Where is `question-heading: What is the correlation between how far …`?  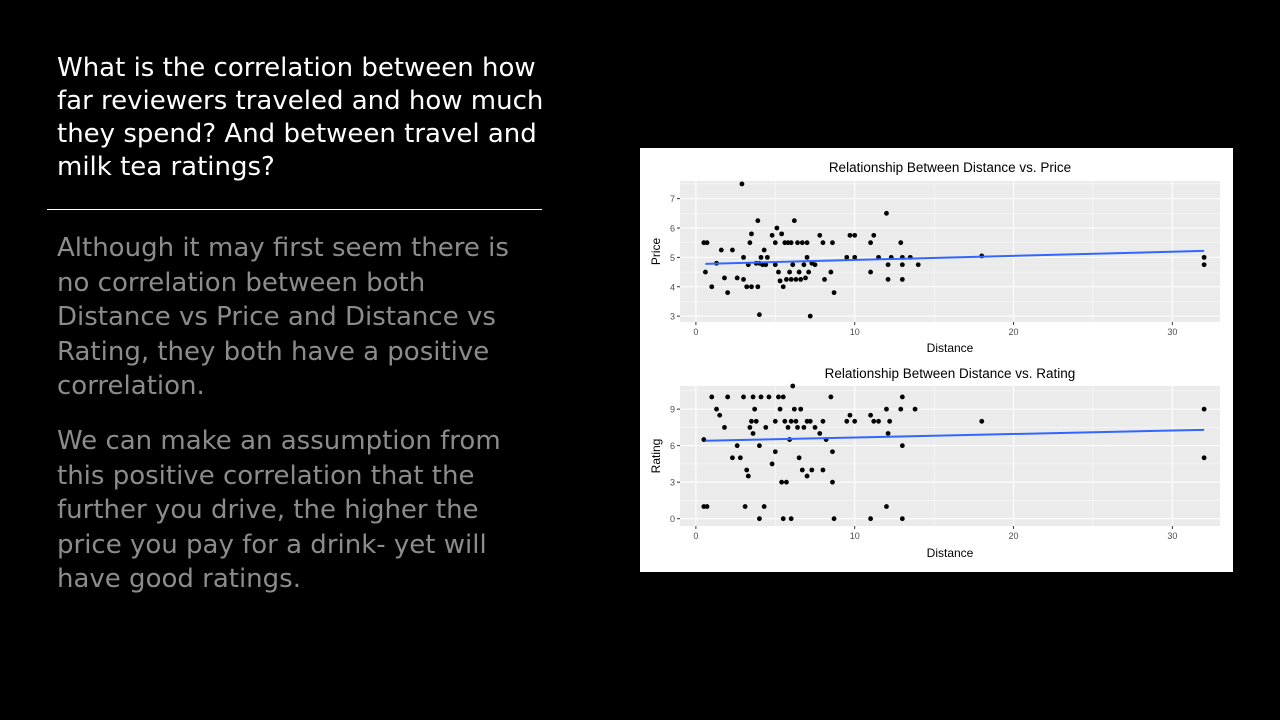
question-heading: What is the correlation between how far … is located at coordinates (300, 117).